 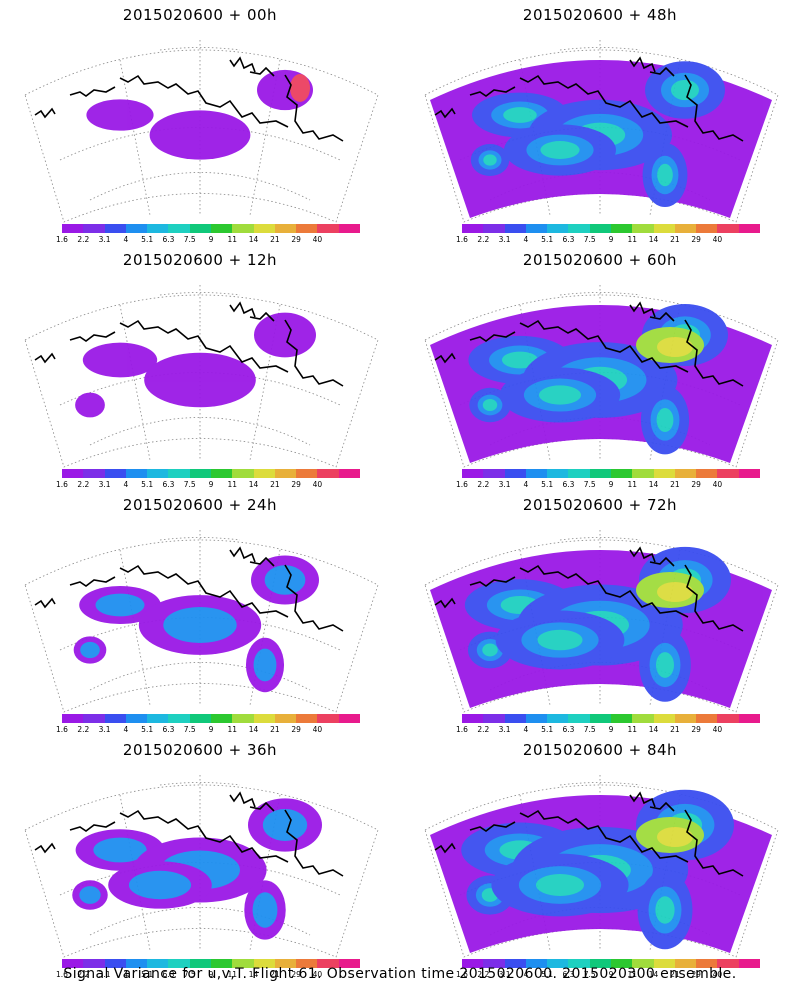 I want to click on variance-map, so click(x=201, y=376).